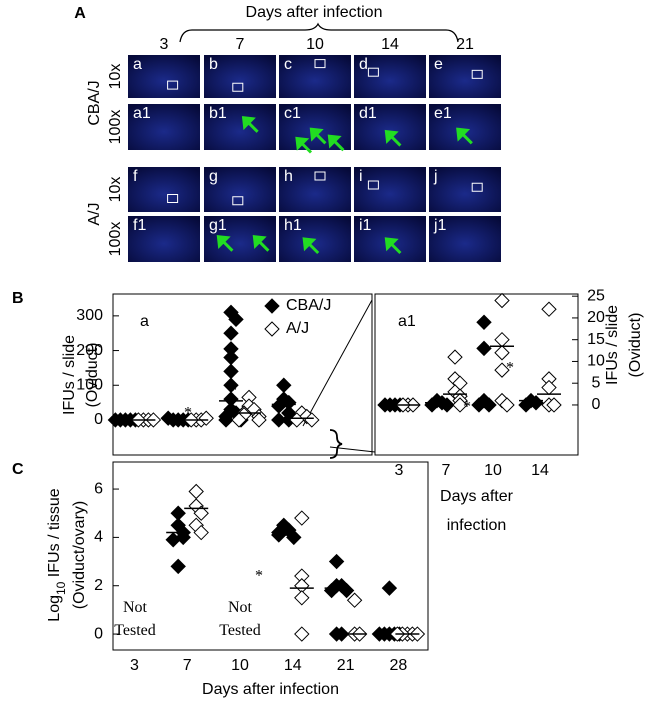  Describe the element at coordinates (213, 176) in the screenshot. I see `tile-label: g` at that location.